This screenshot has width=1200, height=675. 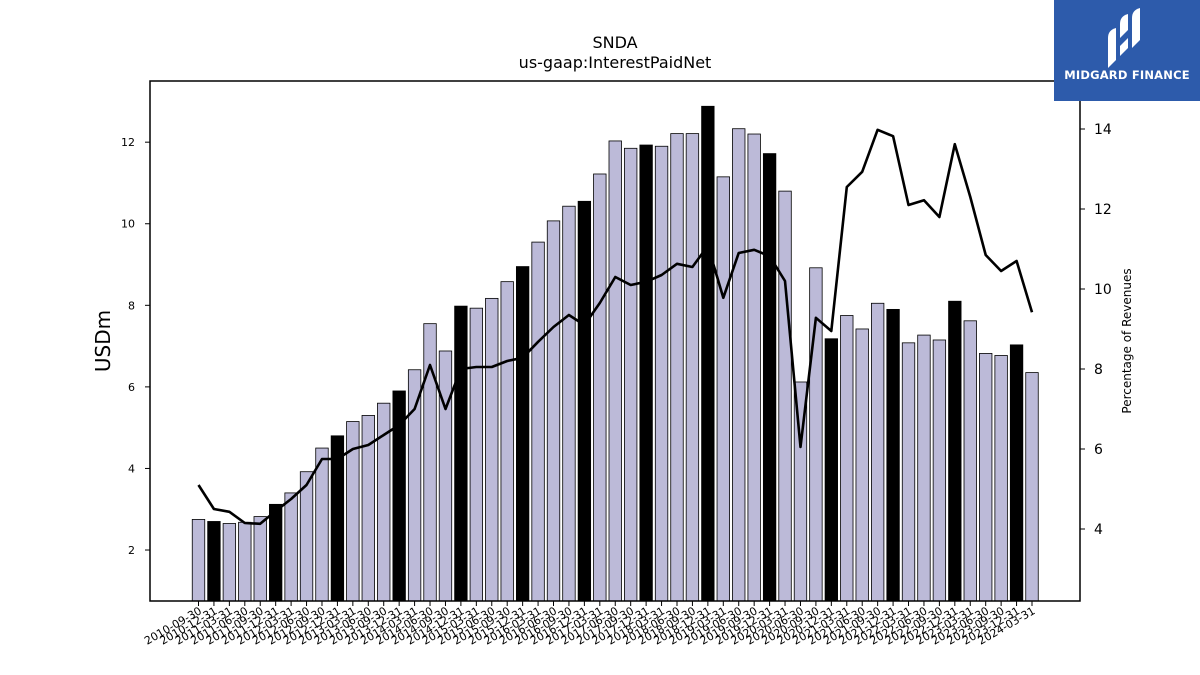 I want to click on y2-tick-label: 10, so click(x=1103, y=290).